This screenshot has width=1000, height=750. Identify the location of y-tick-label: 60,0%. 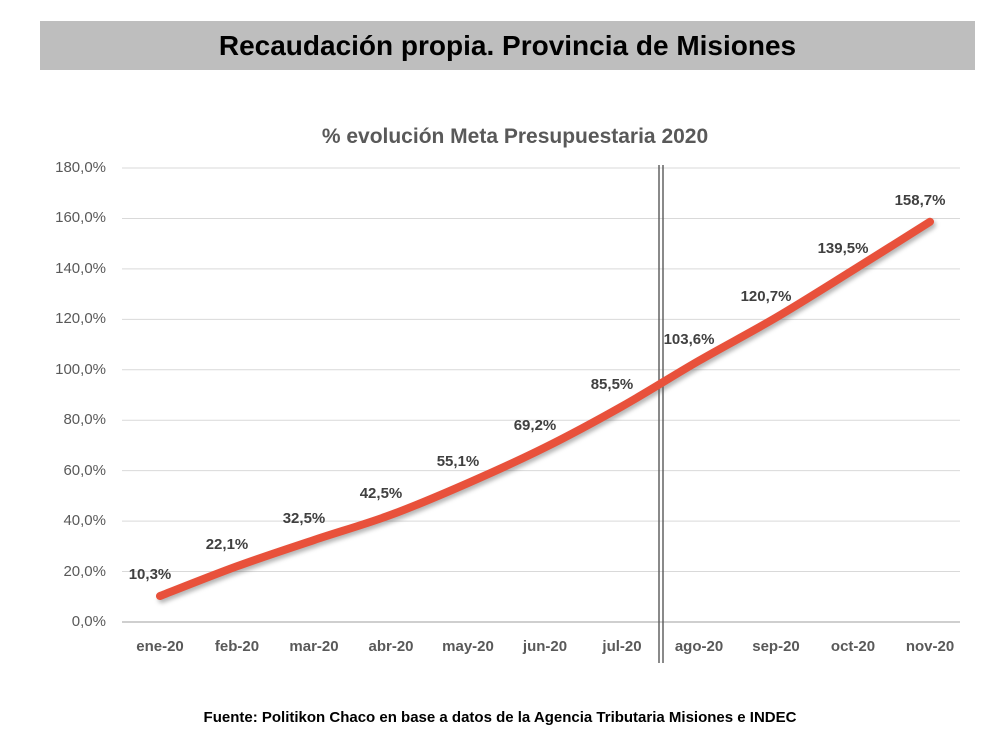
(84, 470).